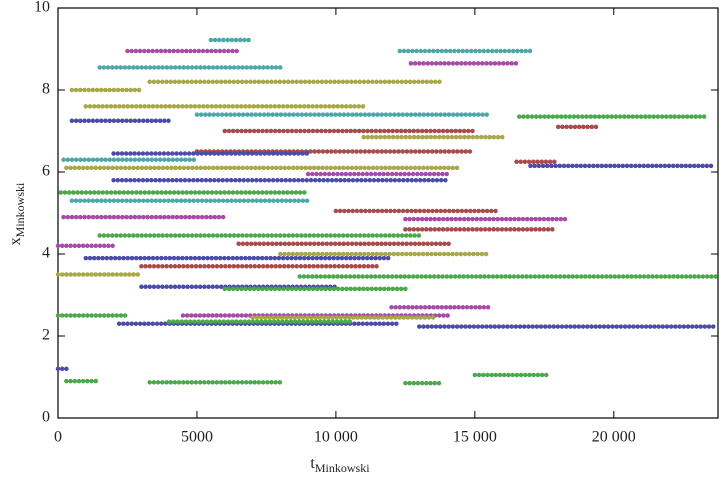 The width and height of the screenshot is (720, 482). I want to click on x-axis-label: tMinkowski, so click(340, 465).